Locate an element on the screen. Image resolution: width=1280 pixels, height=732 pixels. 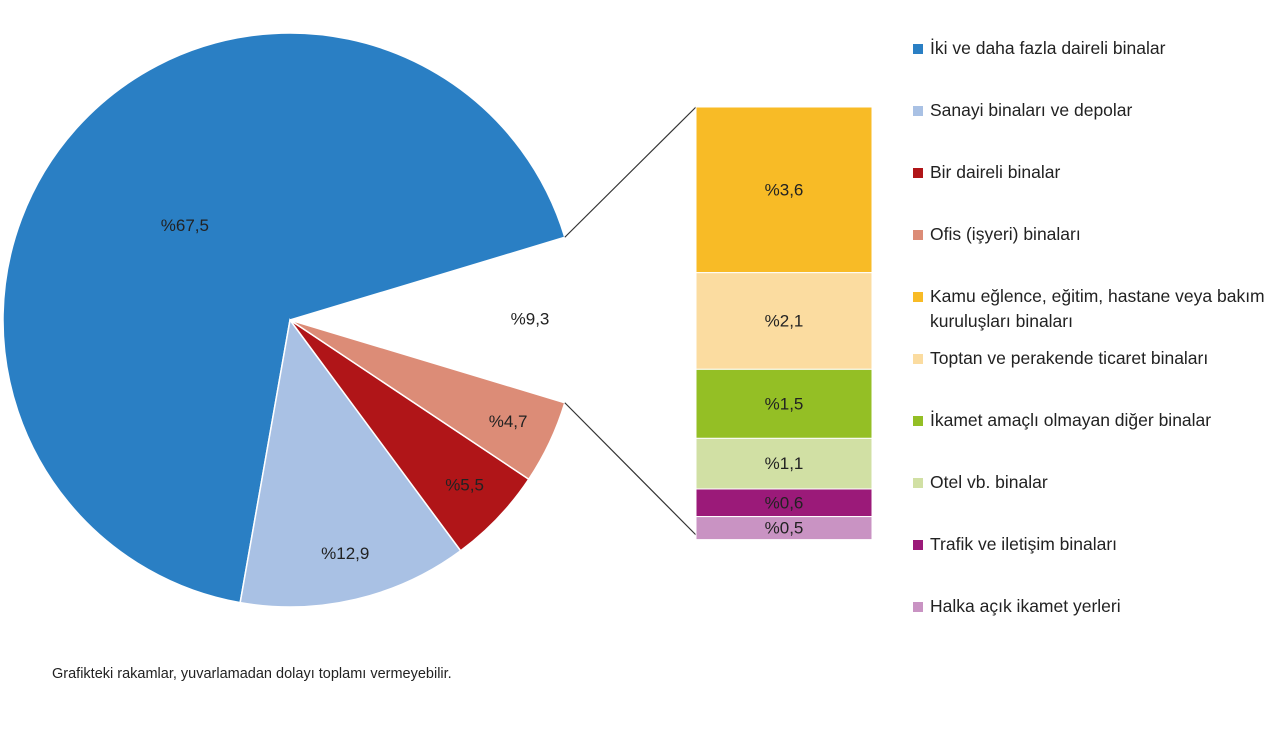
legend-item: Ofis (işyeri) binaları is located at coordinates (1094, 234).